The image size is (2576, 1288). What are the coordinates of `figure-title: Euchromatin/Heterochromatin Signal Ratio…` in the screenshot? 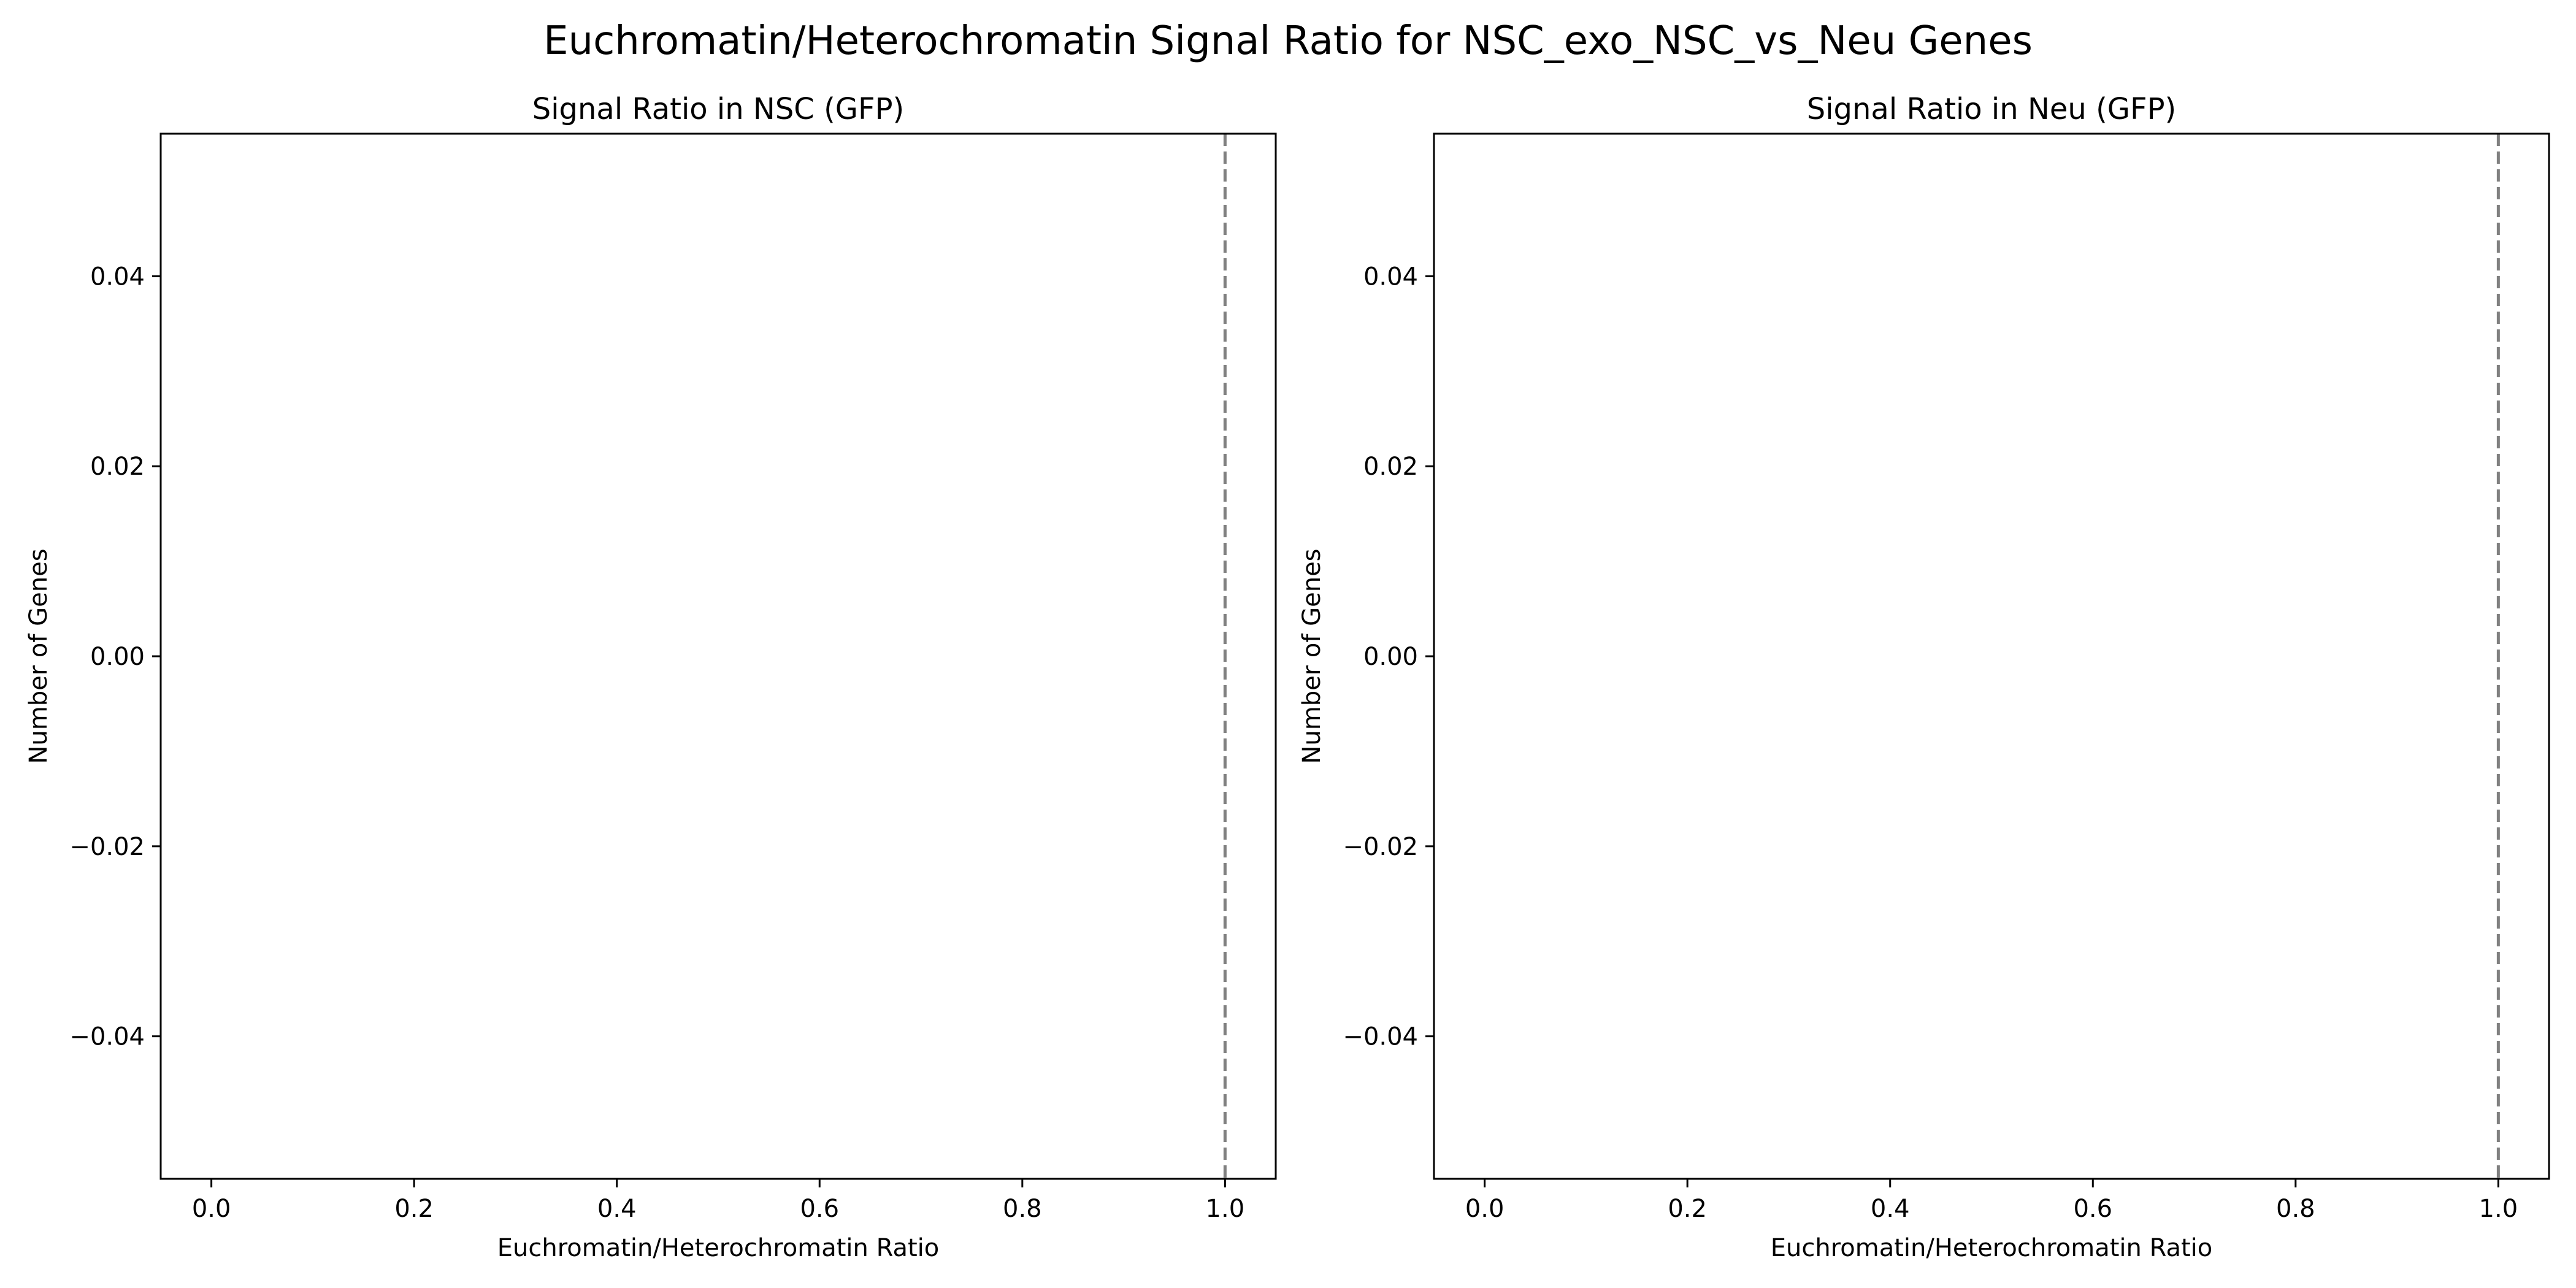 It's located at (1288, 41).